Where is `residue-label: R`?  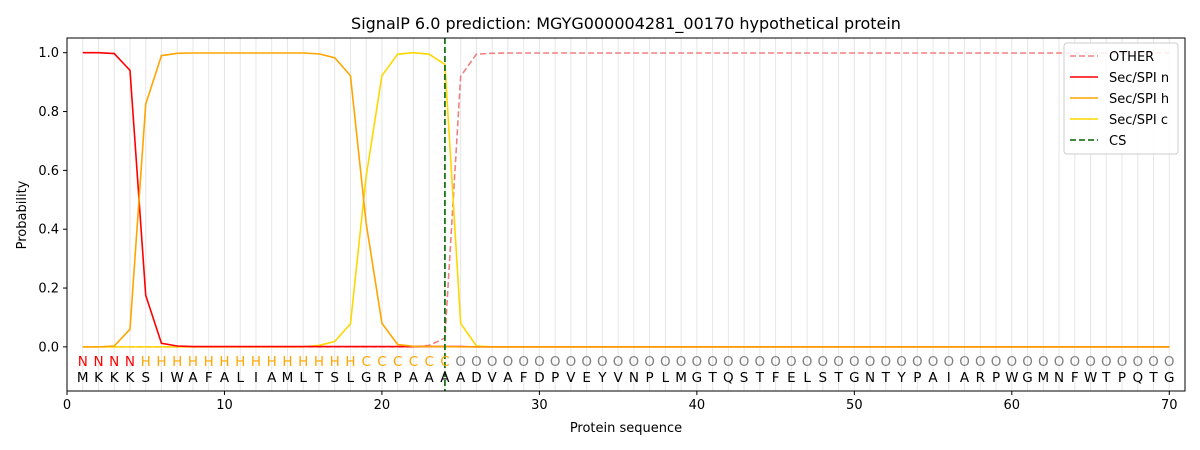 residue-label: R is located at coordinates (980, 378).